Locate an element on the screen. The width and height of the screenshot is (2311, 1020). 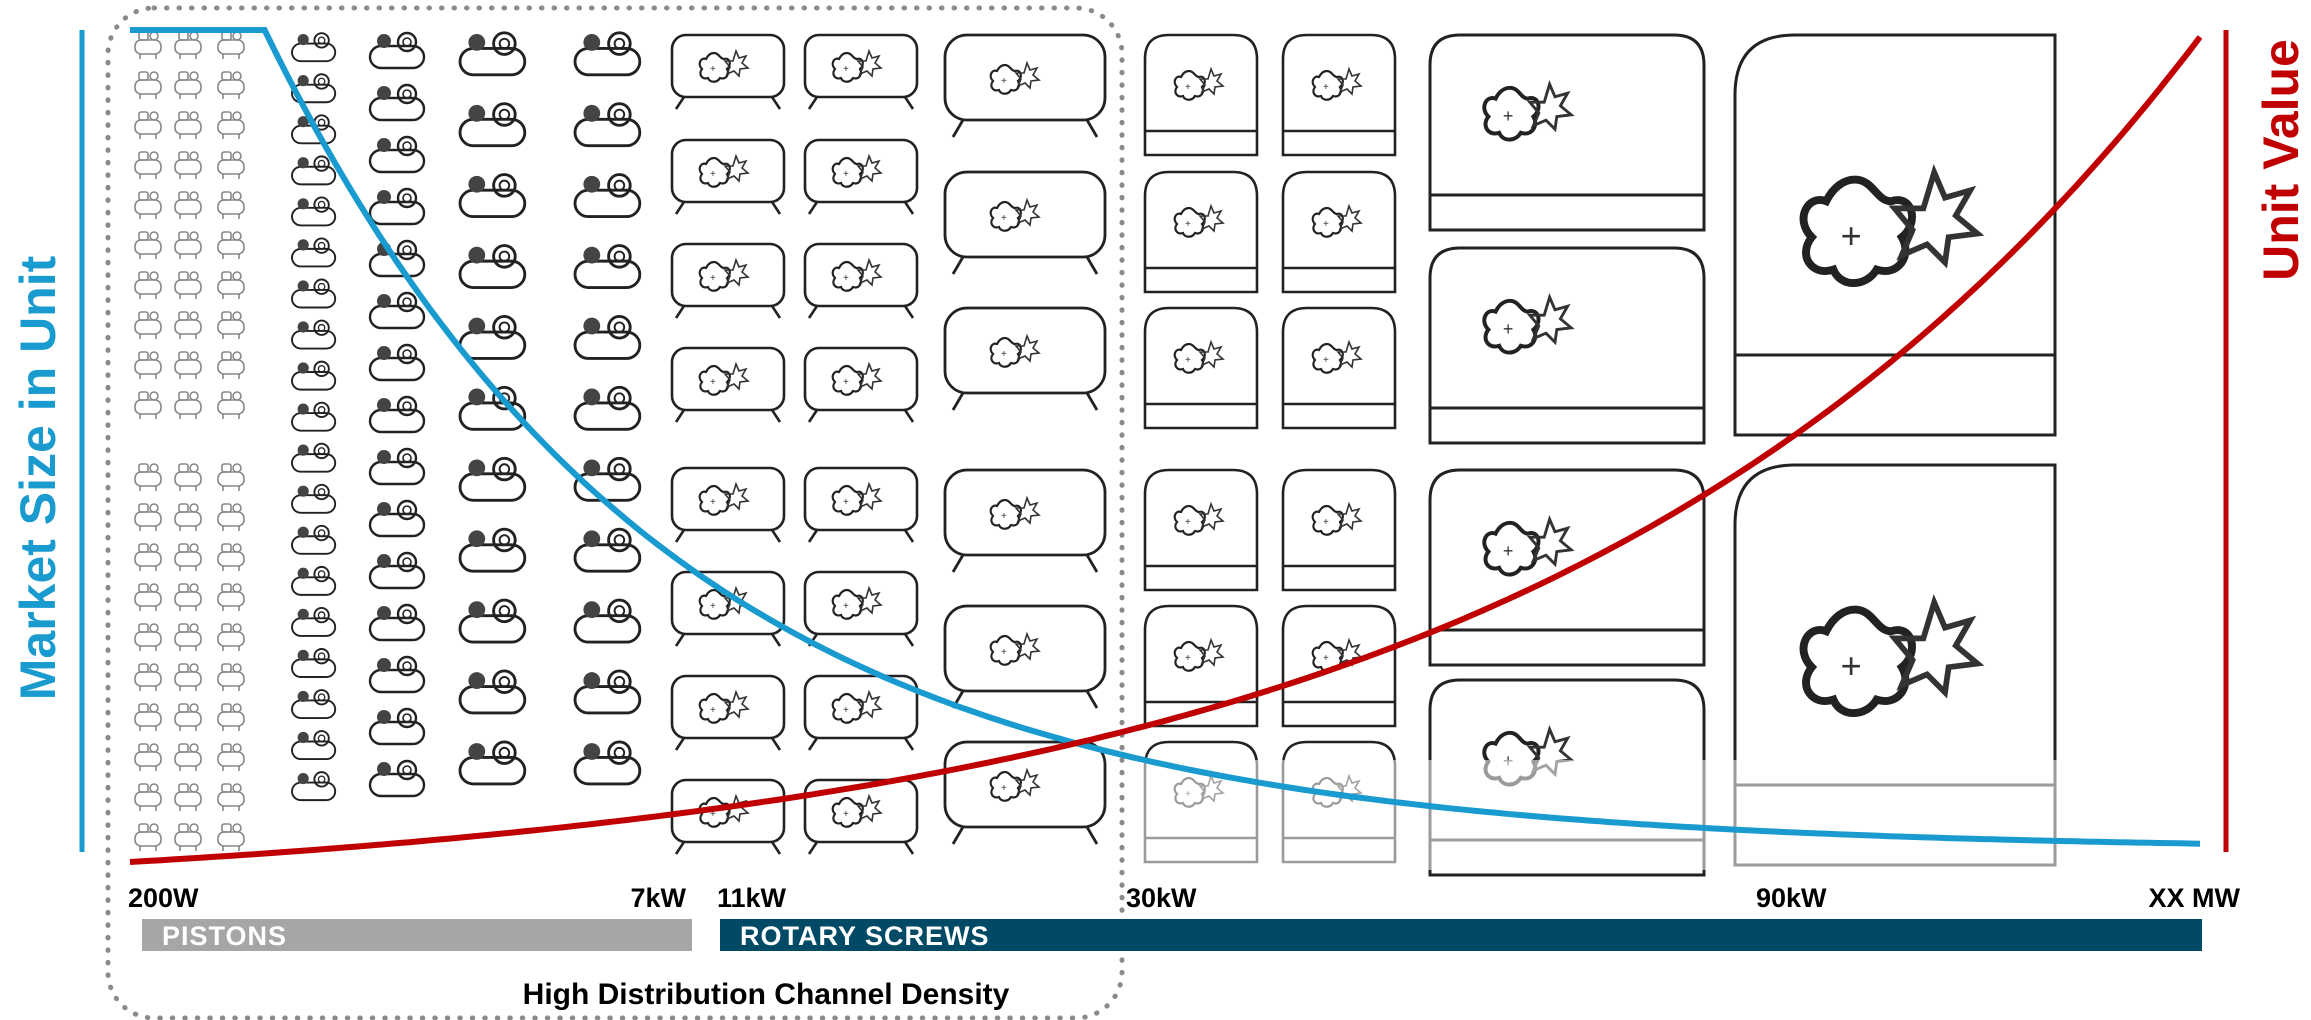
tick-label-xx-mw: XX MW is located at coordinates (2195, 898).